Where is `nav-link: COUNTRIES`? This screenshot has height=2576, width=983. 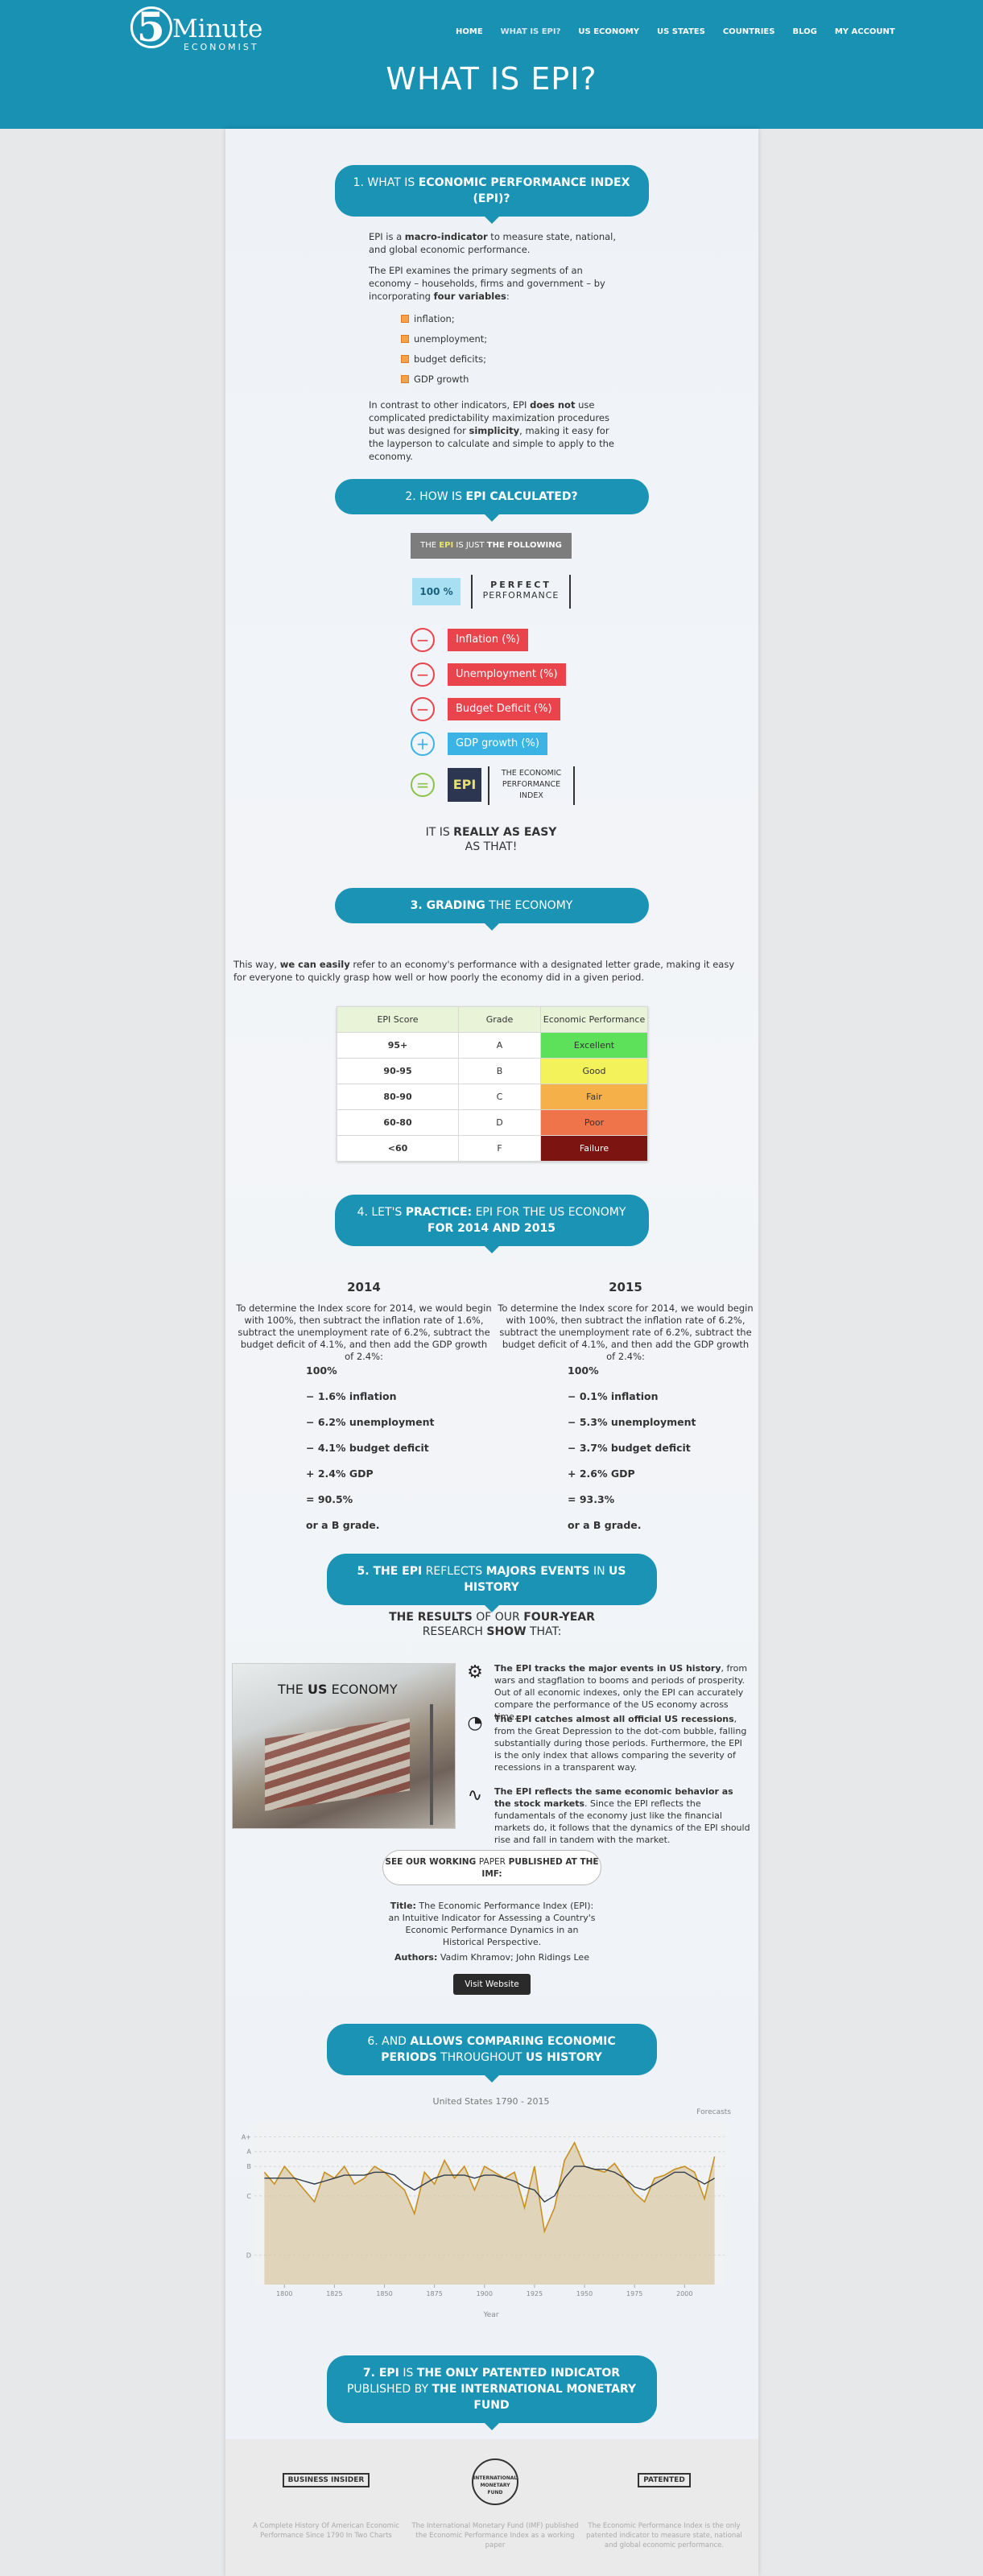 nav-link: COUNTRIES is located at coordinates (749, 31).